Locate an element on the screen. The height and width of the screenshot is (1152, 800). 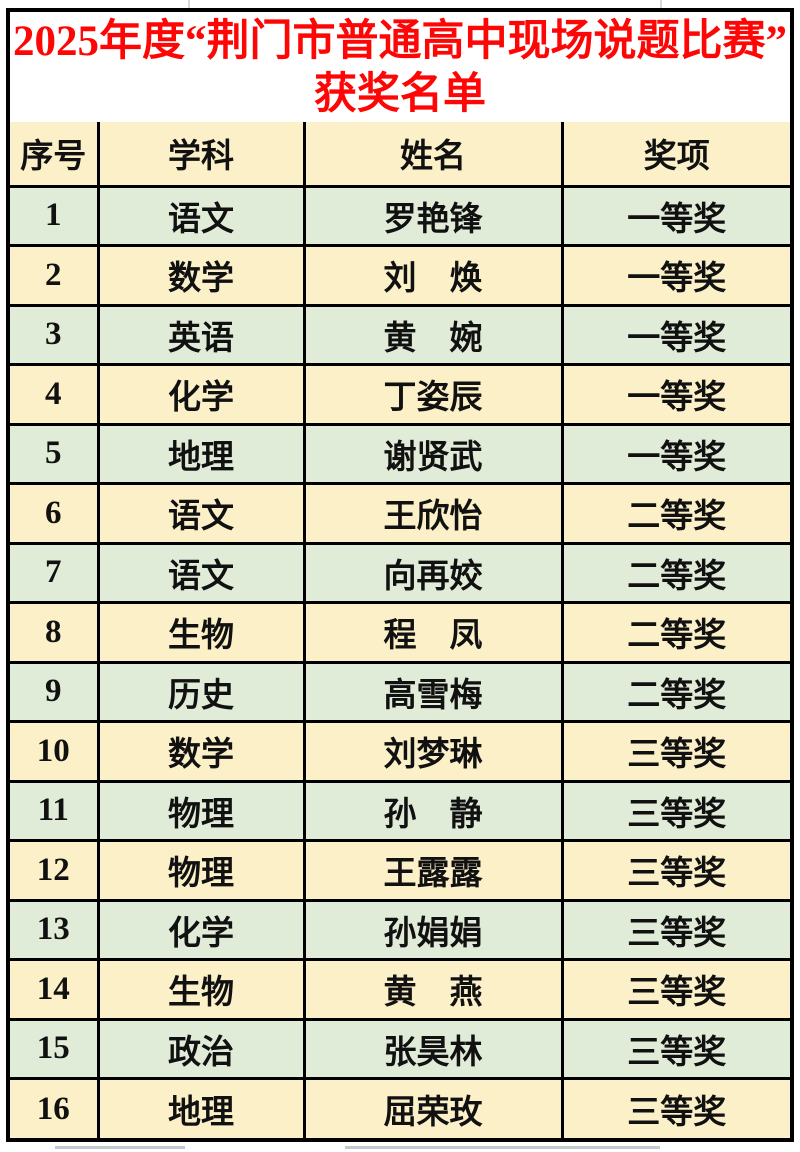
cell-no: 10 is located at coordinates (55, 751).